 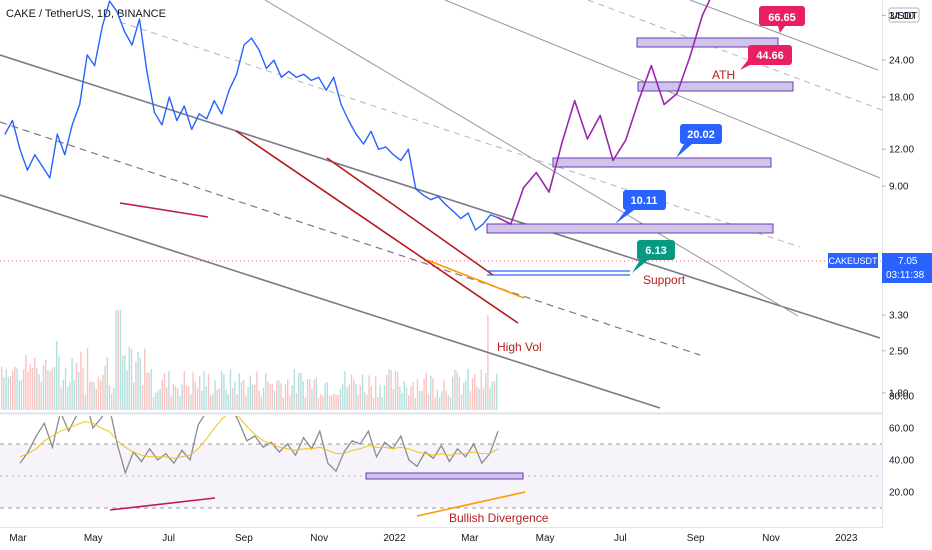 I want to click on rsi-tick-label: 20.00, so click(x=901, y=493).